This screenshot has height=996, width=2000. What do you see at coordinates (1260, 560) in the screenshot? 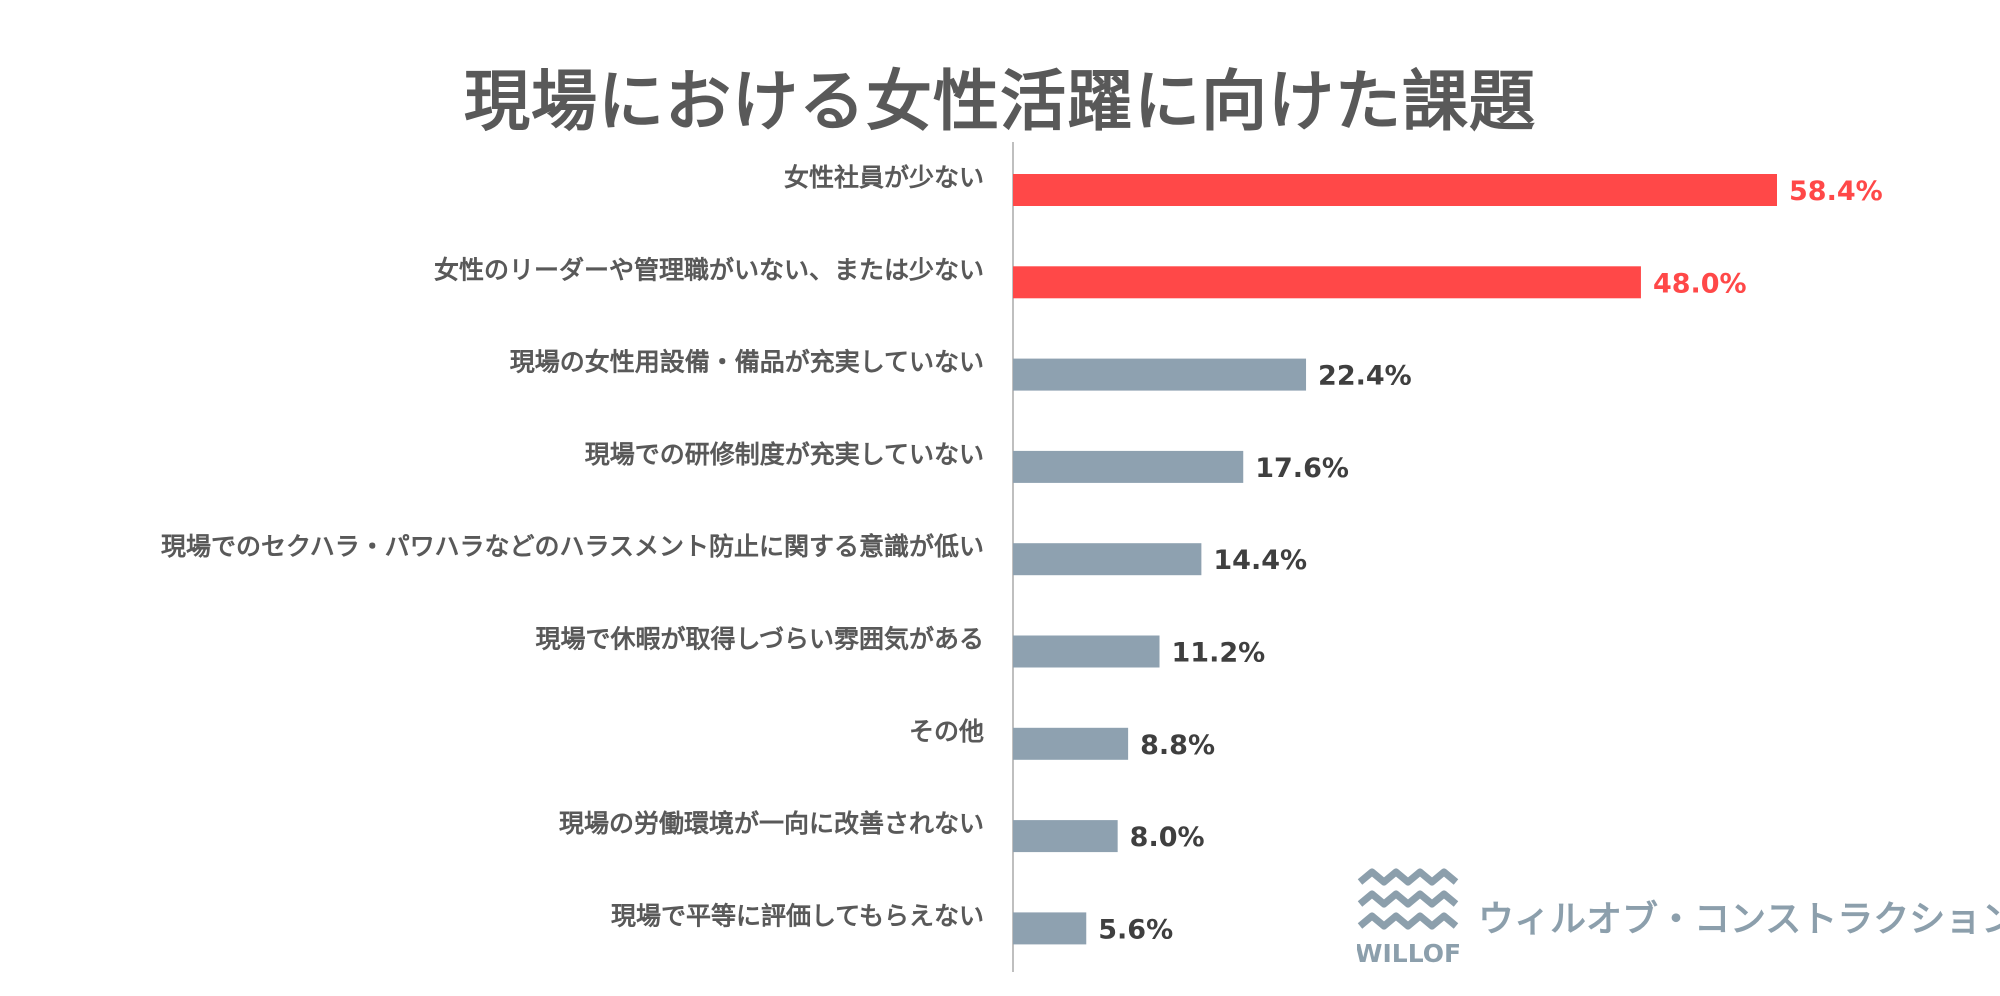
I see `value-label: 14.4%` at bounding box center [1260, 560].